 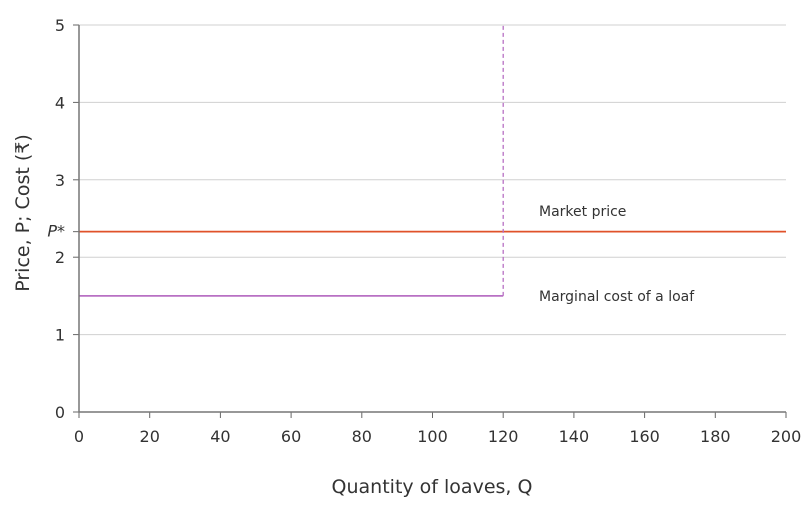 I want to click on y-tick-label-pstar: P*, so click(x=56, y=231).